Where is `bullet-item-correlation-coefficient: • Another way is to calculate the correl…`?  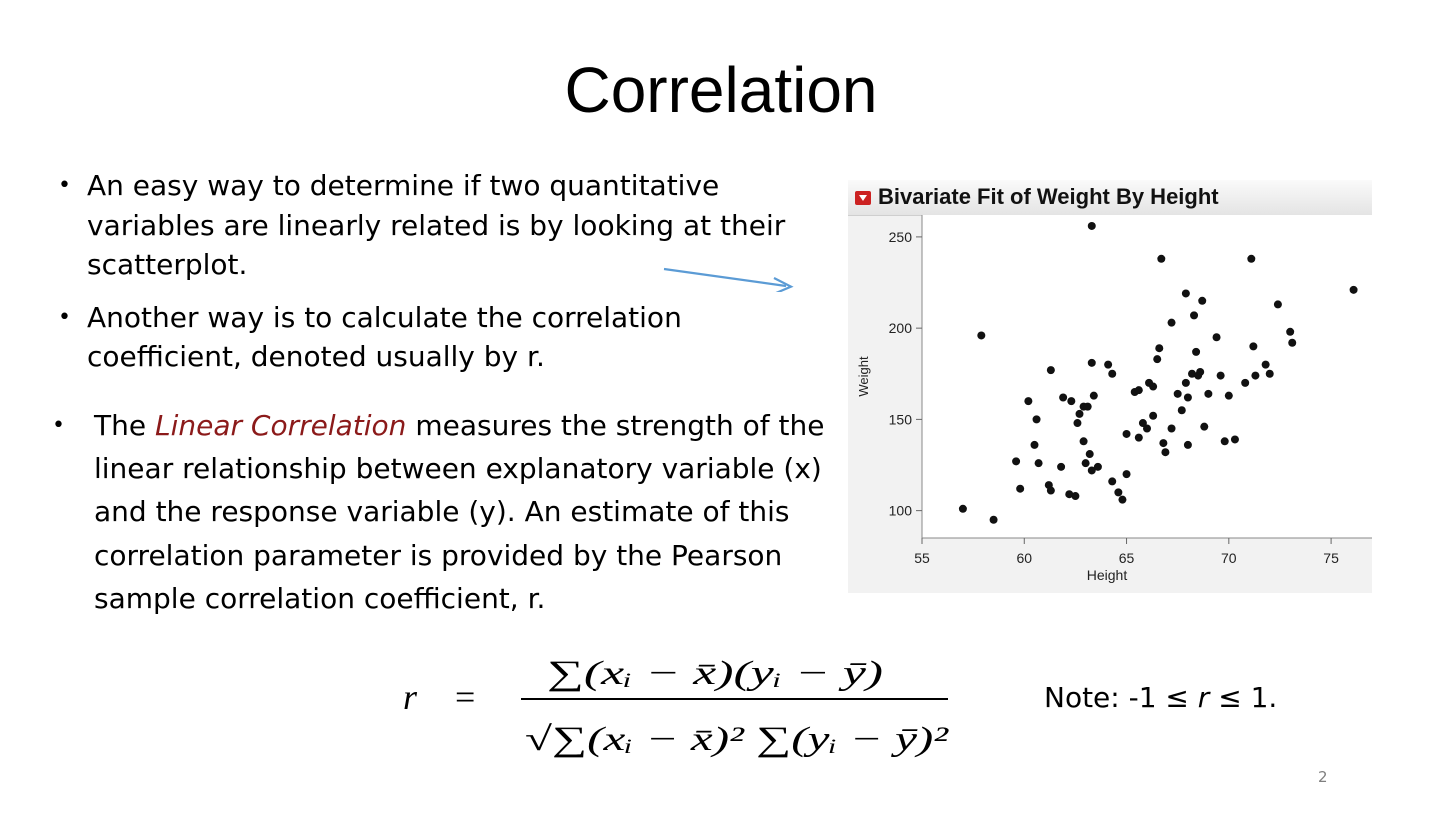
bullet-item-correlation-coefficient: • Another way is to calculate the correl… is located at coordinates (438, 337).